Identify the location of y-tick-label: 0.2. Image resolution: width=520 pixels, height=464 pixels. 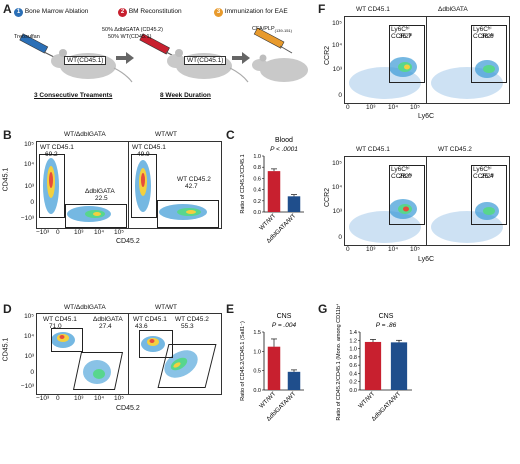
(257, 202).